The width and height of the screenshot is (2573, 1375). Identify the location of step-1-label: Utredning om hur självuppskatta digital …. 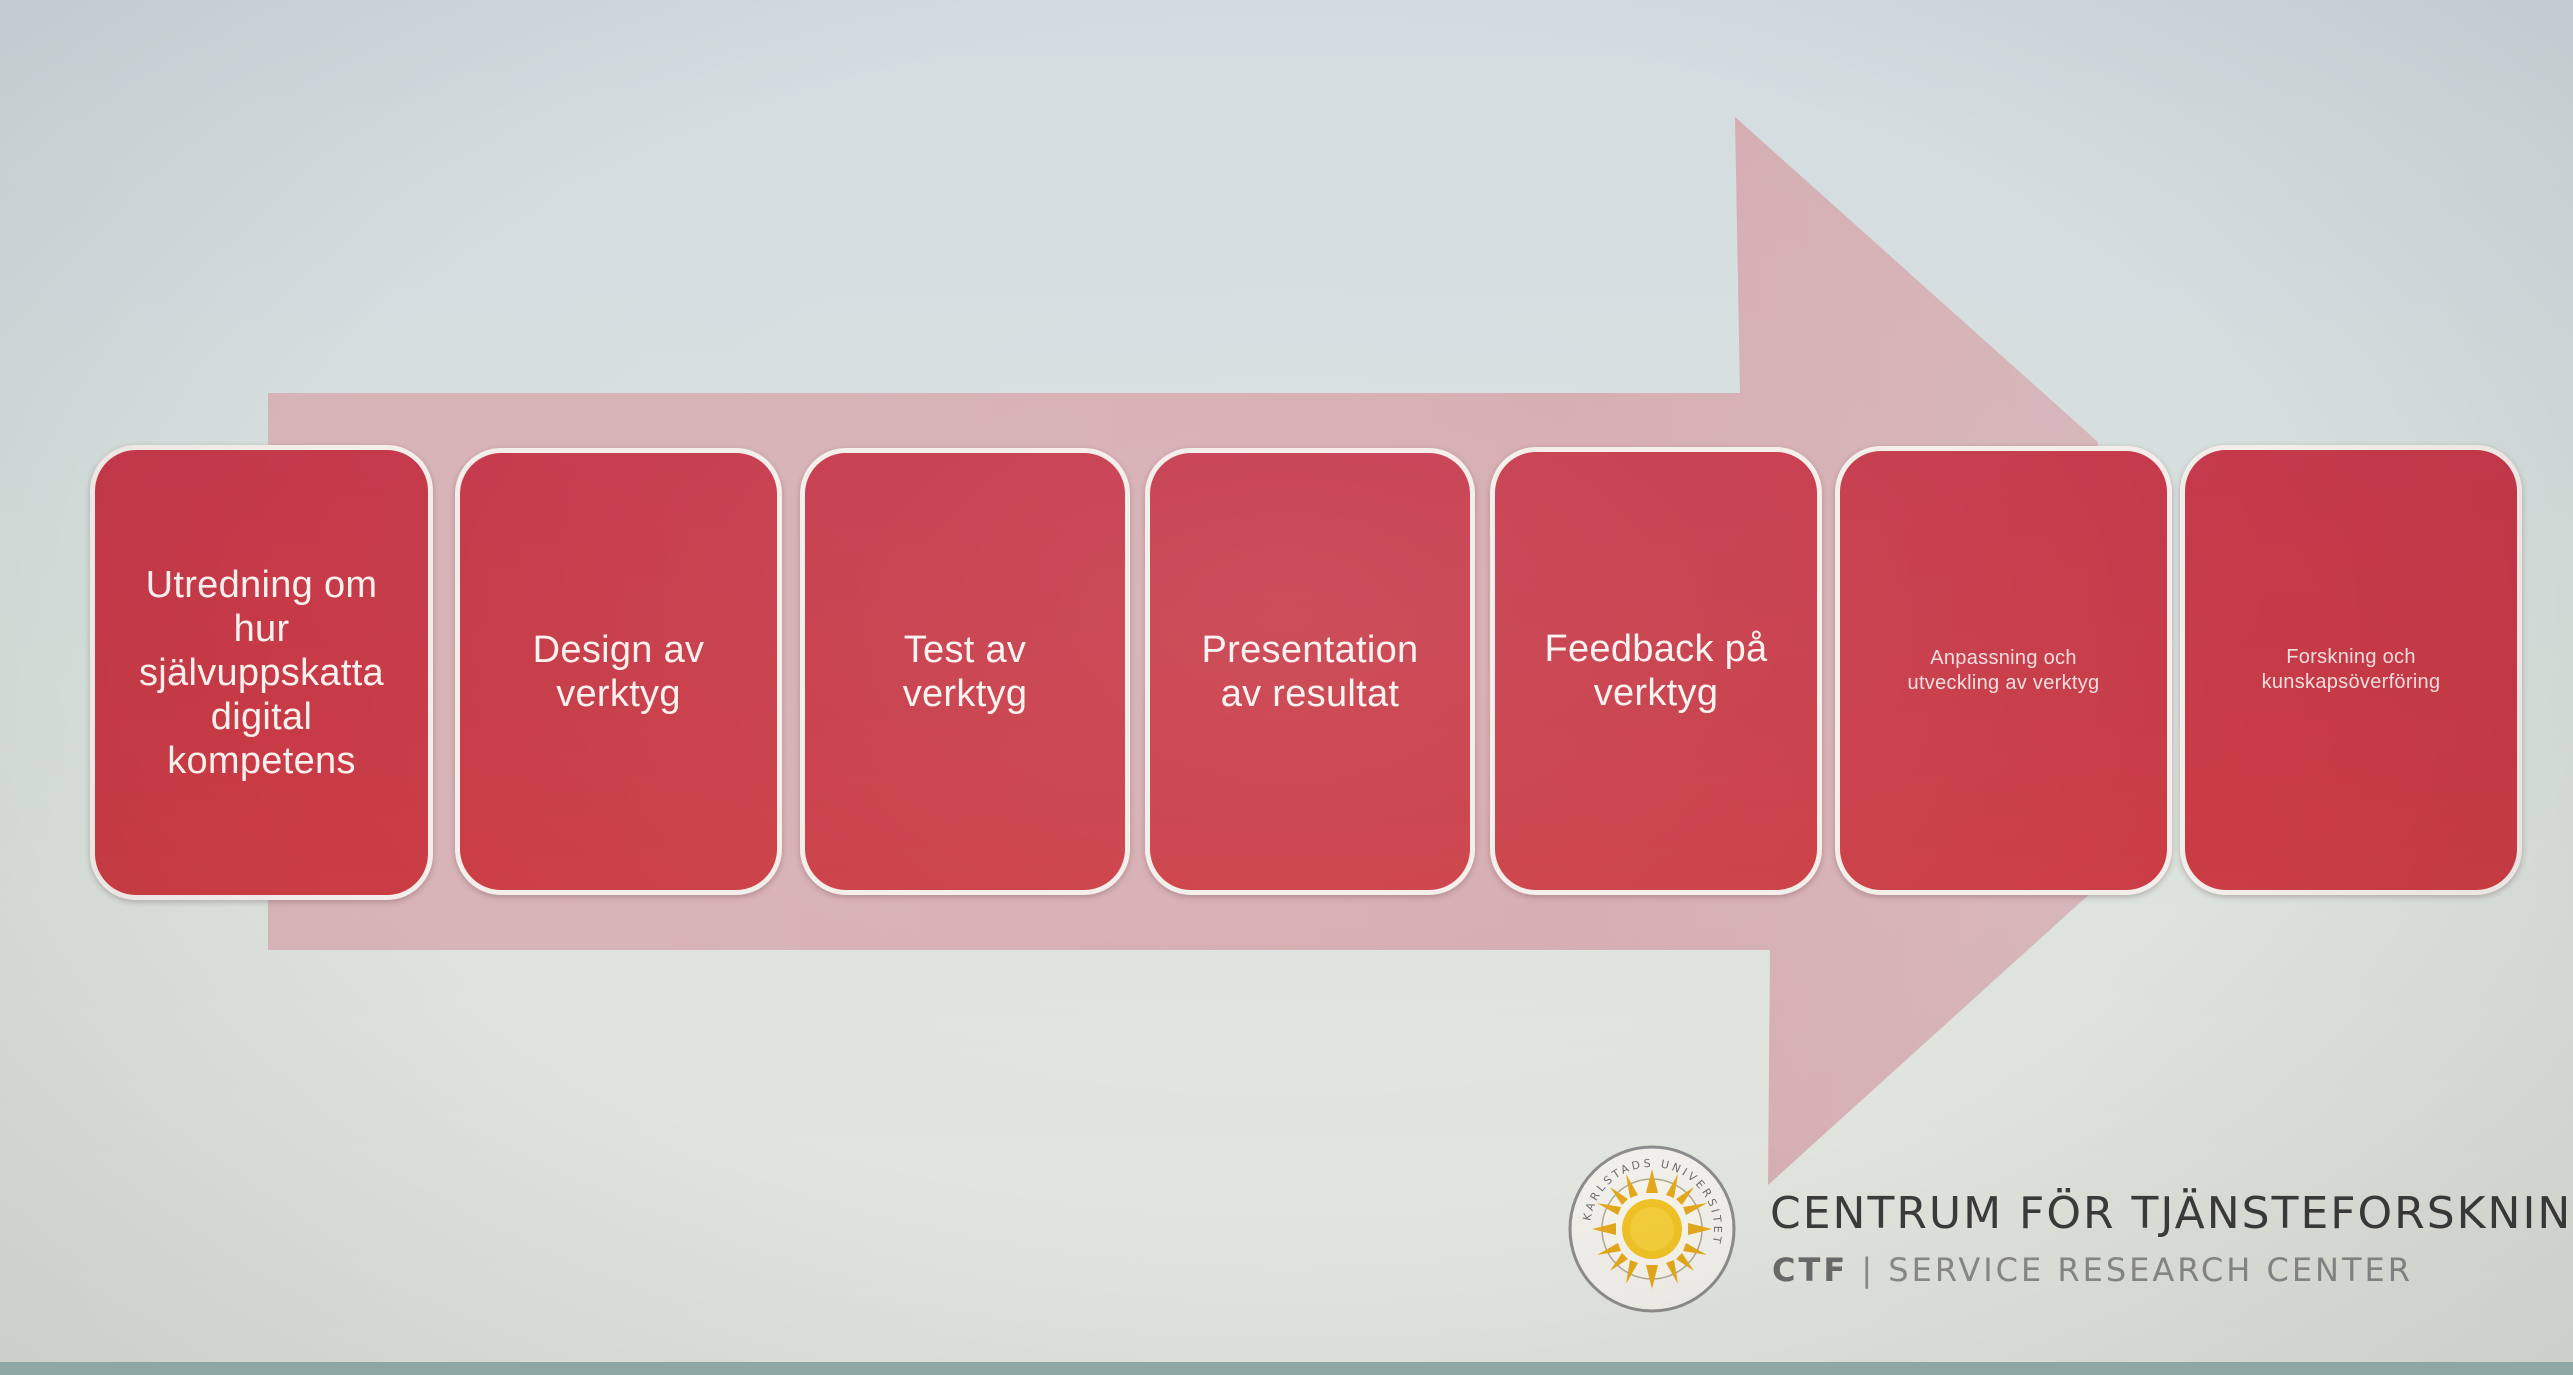
(261, 672).